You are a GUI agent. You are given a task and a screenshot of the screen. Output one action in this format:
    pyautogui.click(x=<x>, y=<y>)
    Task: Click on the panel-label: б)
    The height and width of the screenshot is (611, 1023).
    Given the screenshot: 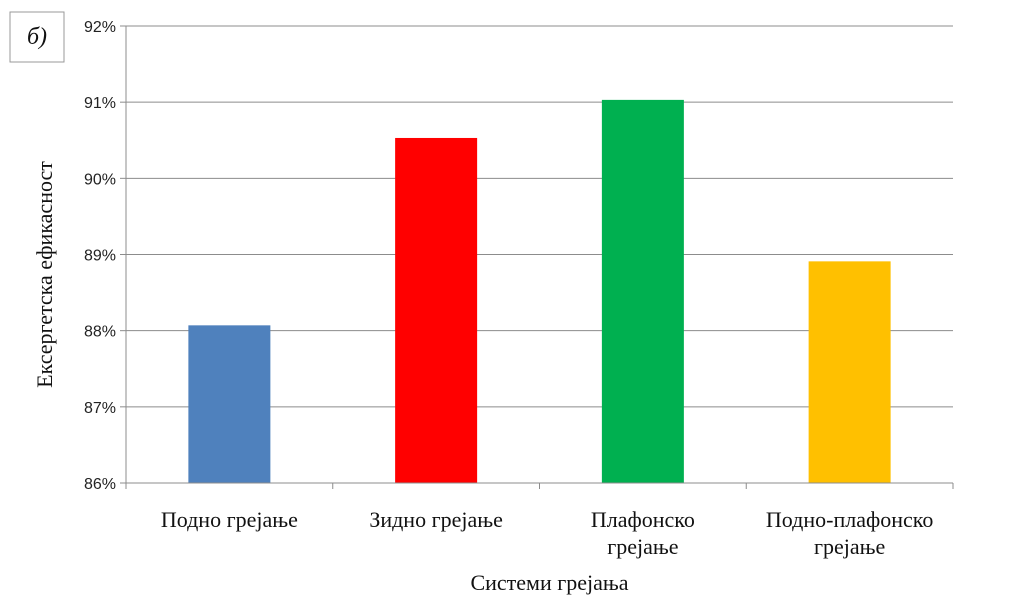 What is the action you would take?
    pyautogui.click(x=37, y=37)
    